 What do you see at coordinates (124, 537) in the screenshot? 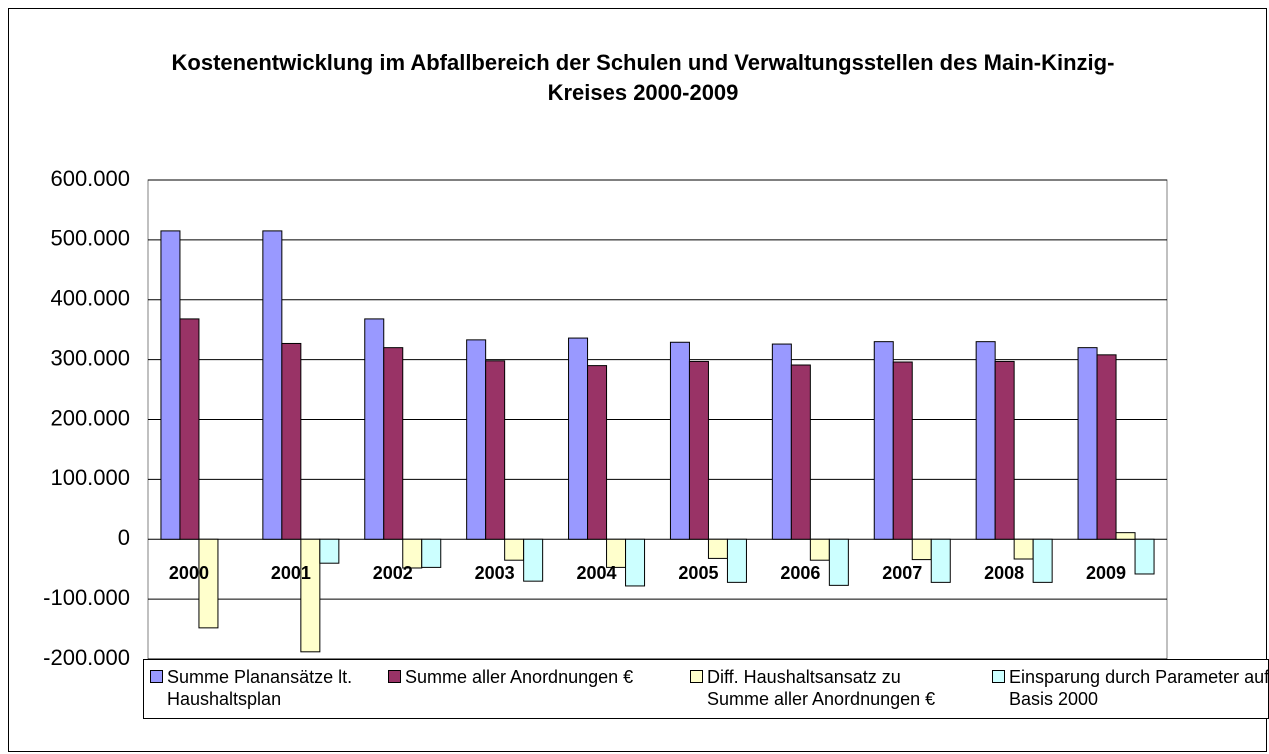
I see `y-tick-label: 0` at bounding box center [124, 537].